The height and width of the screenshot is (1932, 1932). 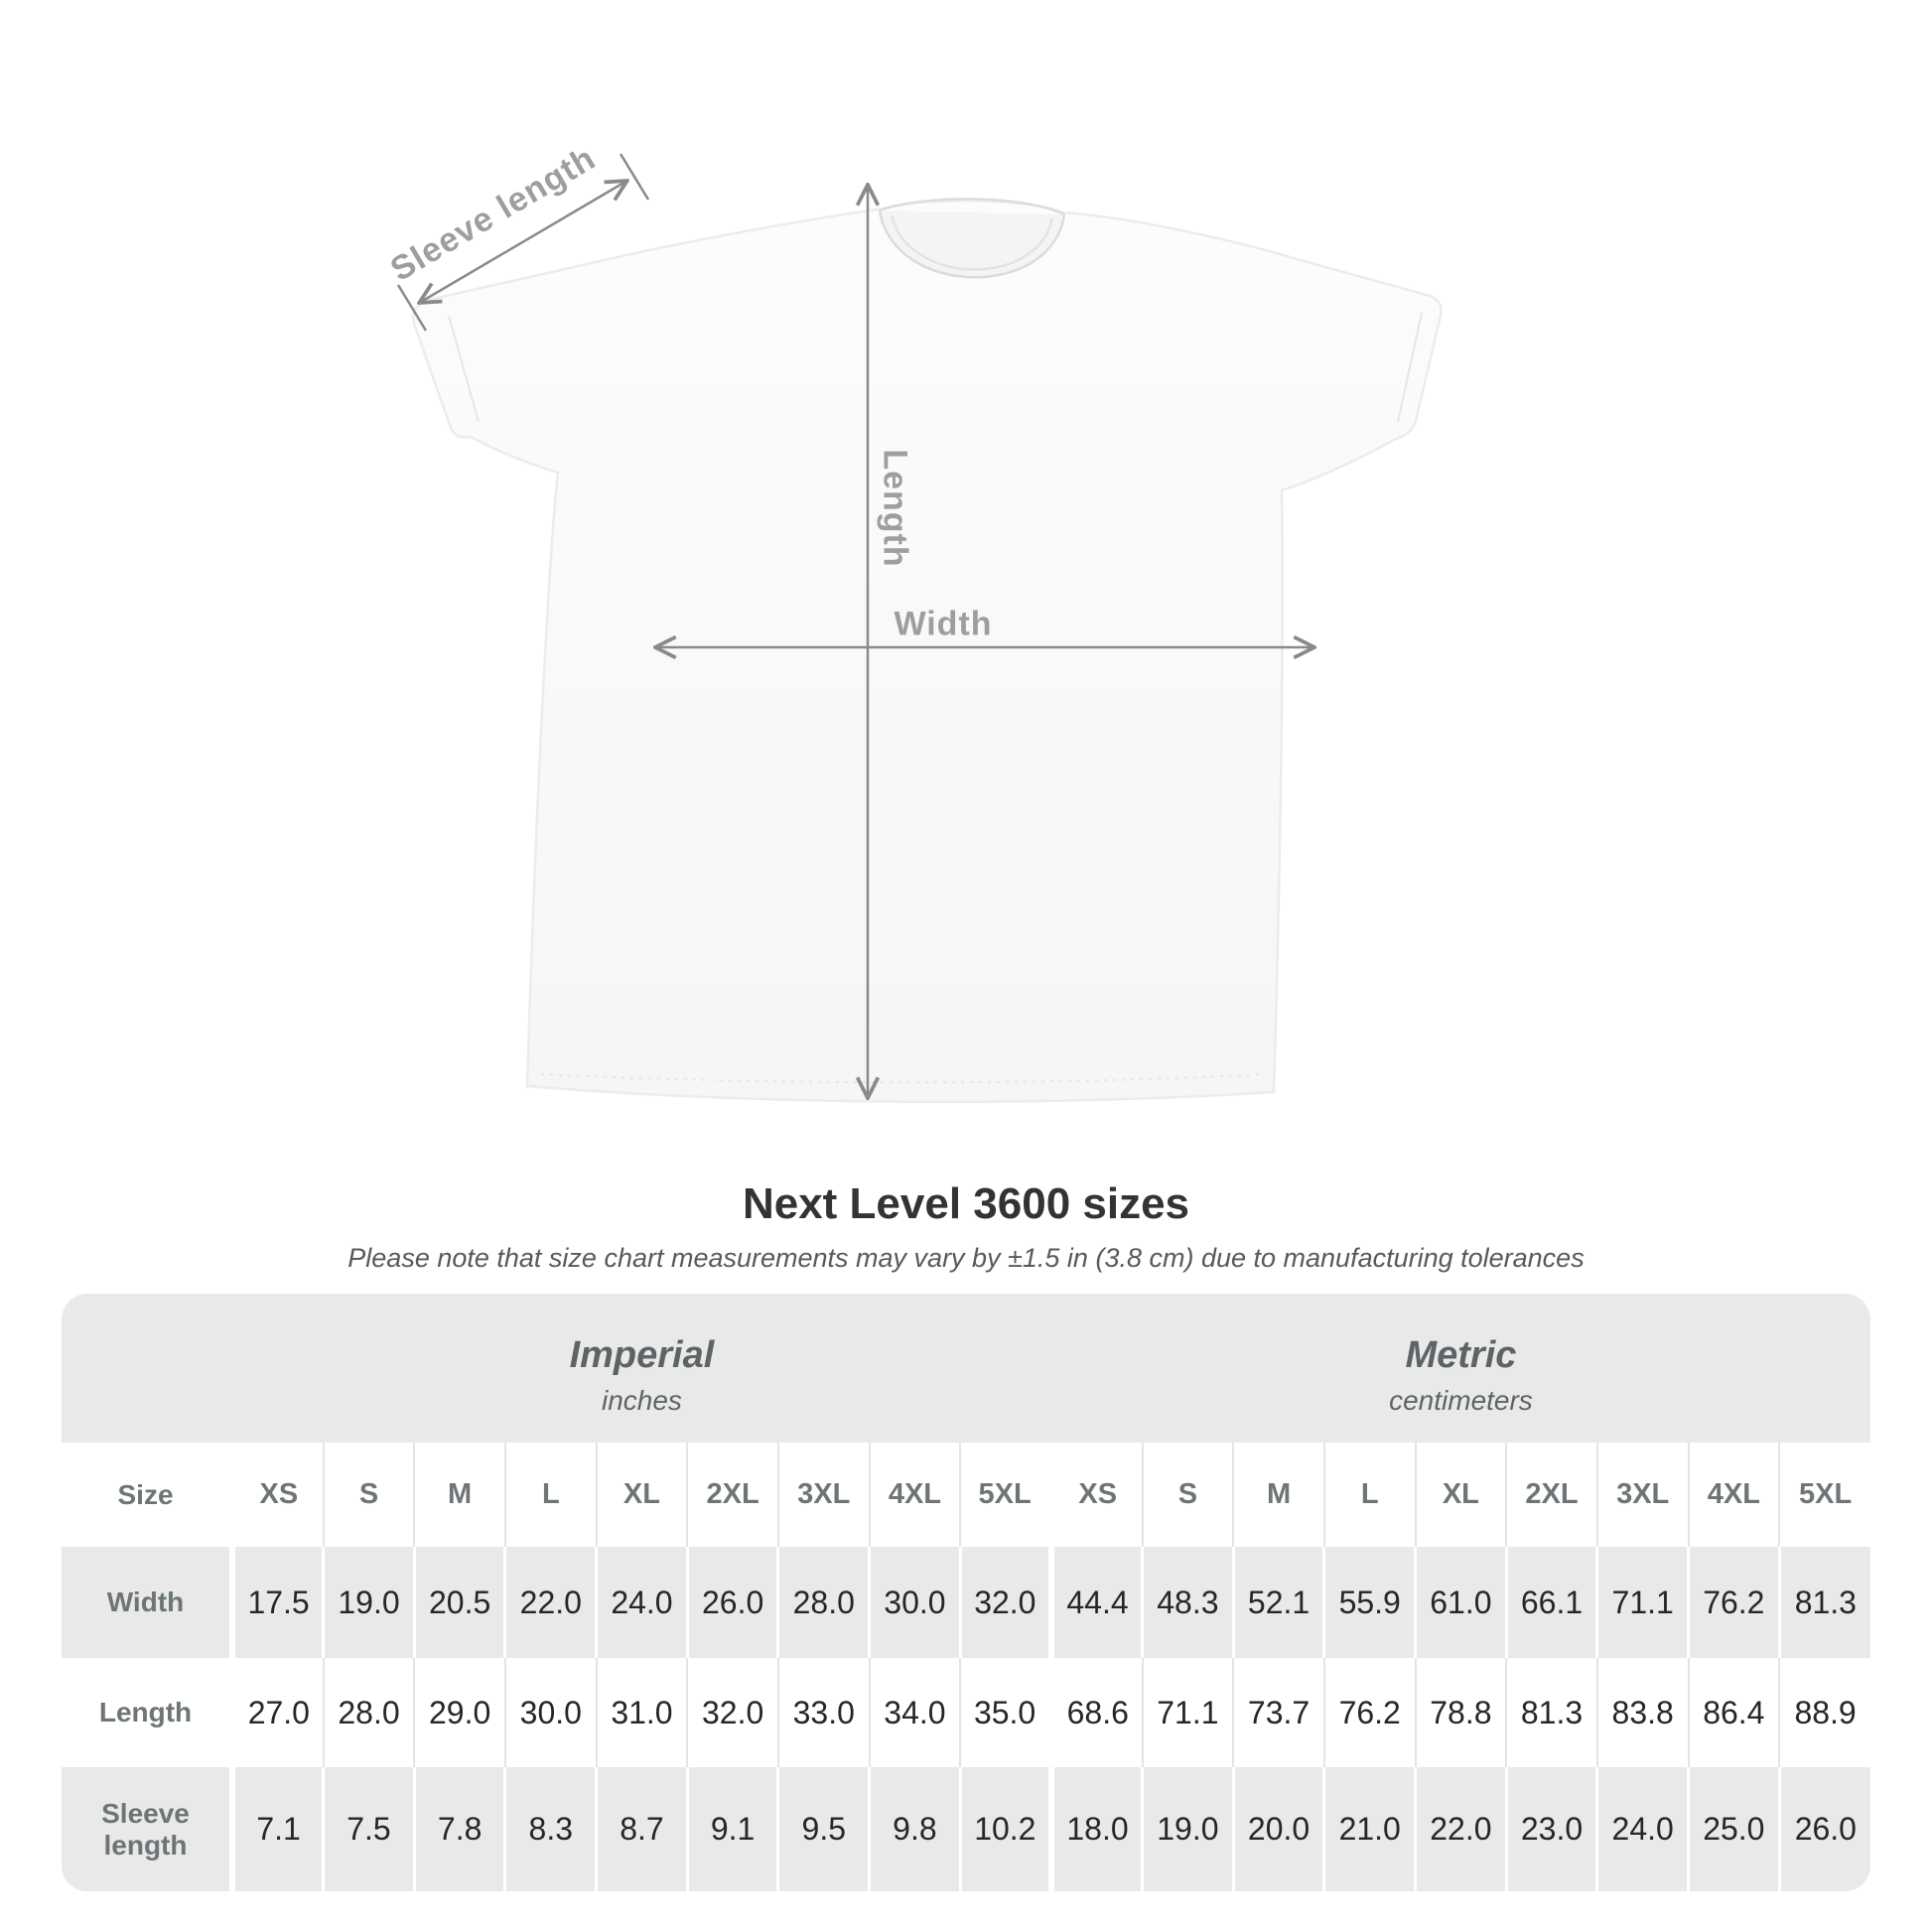 I want to click on band-spacer, so click(x=147, y=1369).